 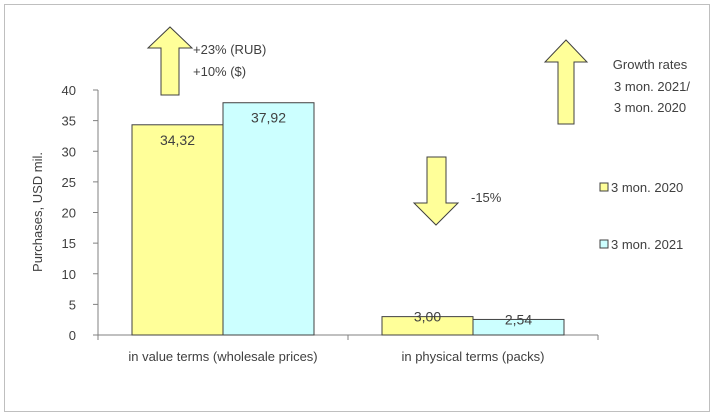 What do you see at coordinates (177, 230) in the screenshot?
I see `bar-2020-value` at bounding box center [177, 230].